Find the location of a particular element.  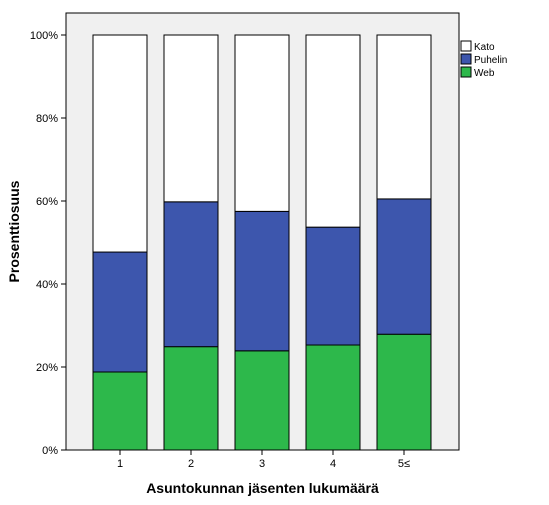

legend-swatch-web is located at coordinates (466, 72).